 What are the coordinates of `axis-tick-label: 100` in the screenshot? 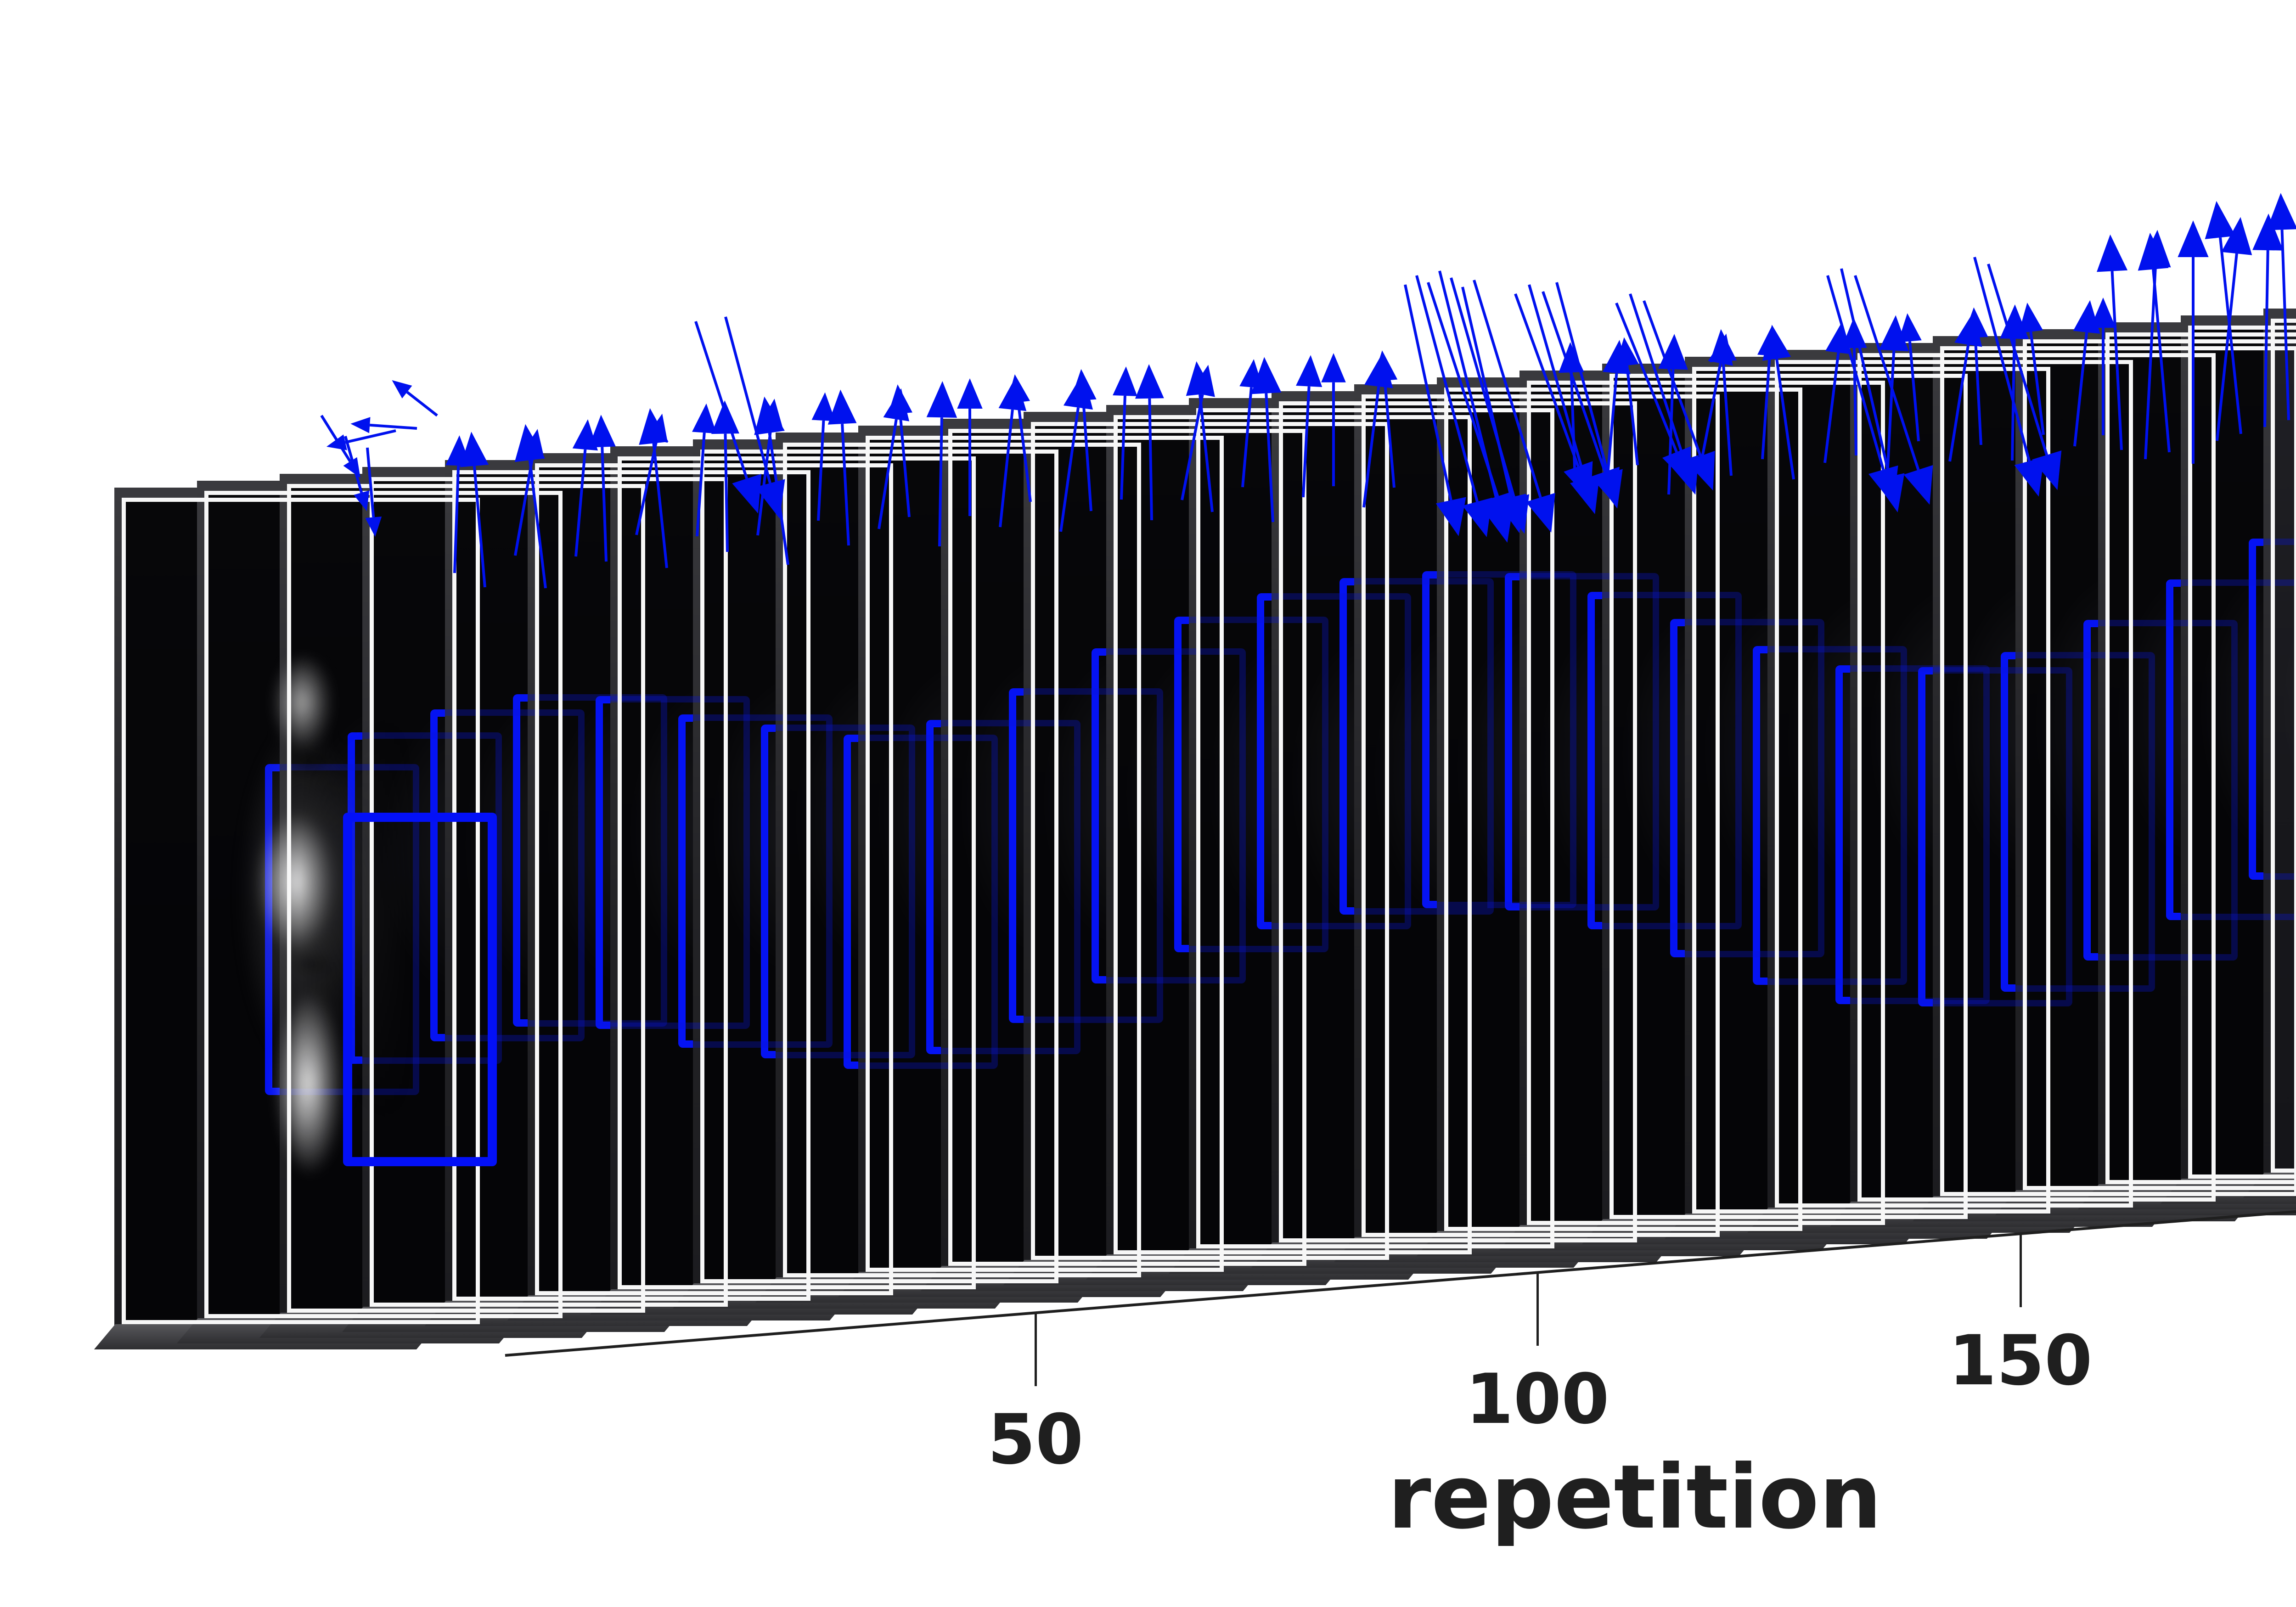 It's located at (1537, 1400).